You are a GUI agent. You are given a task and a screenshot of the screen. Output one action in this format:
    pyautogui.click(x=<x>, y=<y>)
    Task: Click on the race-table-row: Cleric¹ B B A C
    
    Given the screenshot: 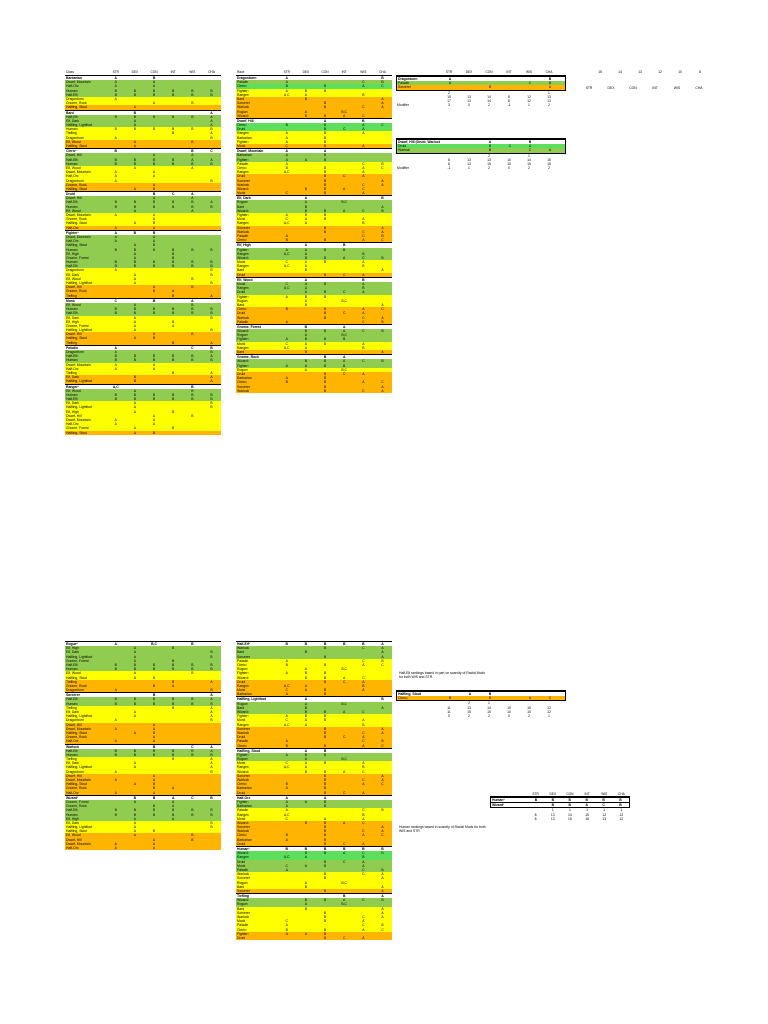 What is the action you would take?
    pyautogui.click(x=314, y=86)
    